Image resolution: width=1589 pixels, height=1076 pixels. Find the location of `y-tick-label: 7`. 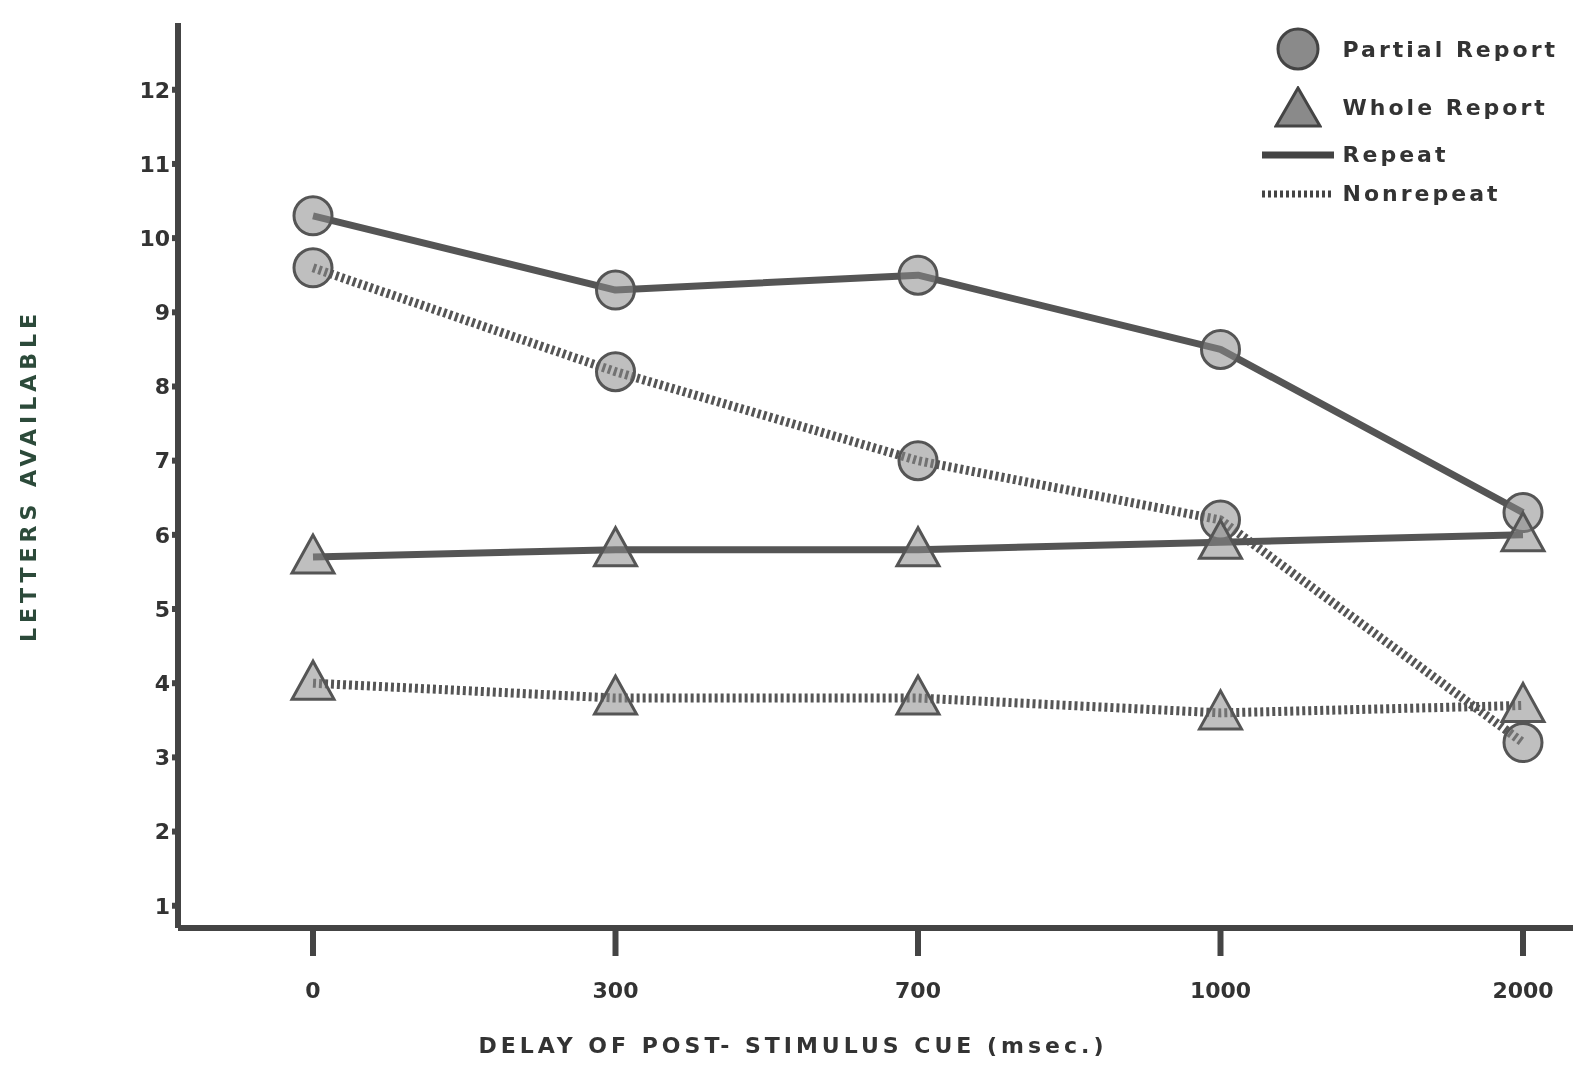

y-tick-label: 7 is located at coordinates (162, 461).